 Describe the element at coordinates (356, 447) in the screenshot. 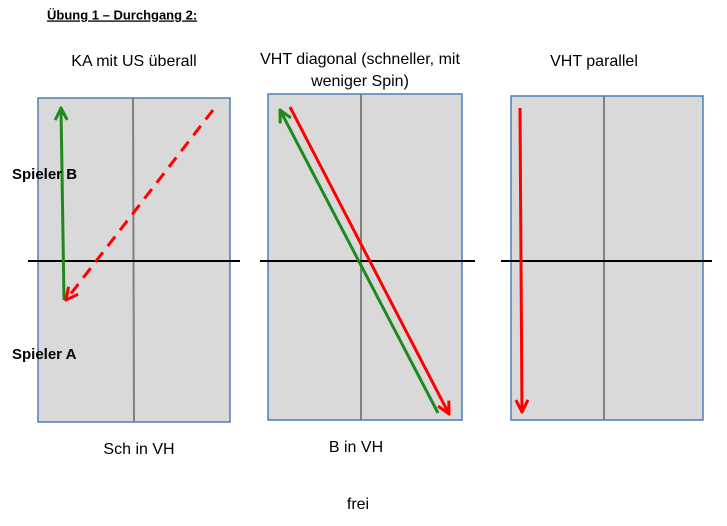

I see `panel-caption: B in VH` at that location.